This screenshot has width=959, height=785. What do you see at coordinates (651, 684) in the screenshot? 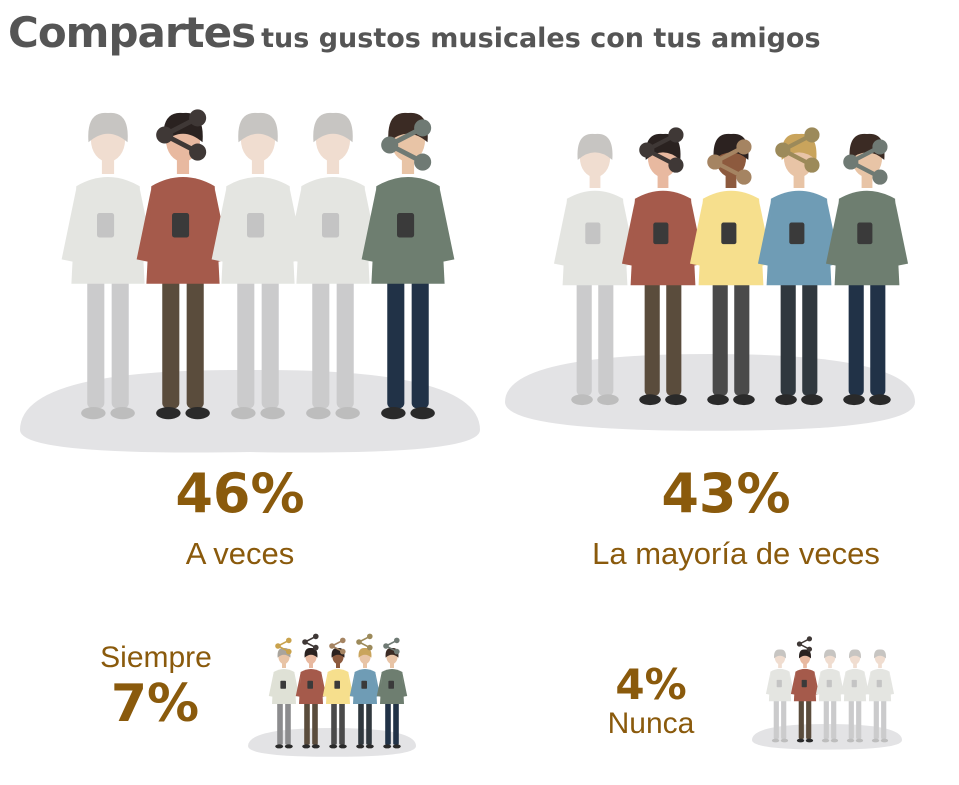
I see `percent-nunca: 4%` at bounding box center [651, 684].